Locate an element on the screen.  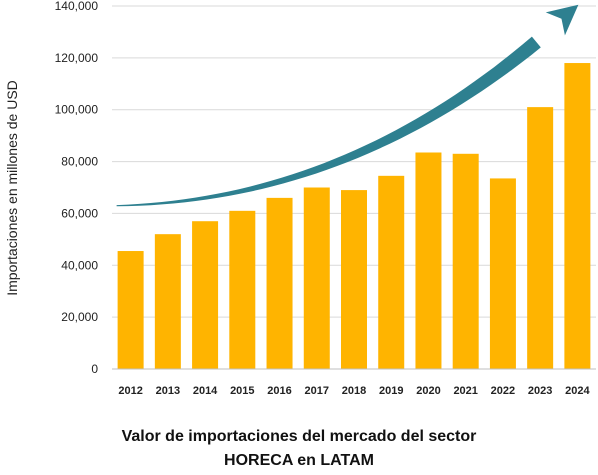
bar-2021 is located at coordinates (465, 261).